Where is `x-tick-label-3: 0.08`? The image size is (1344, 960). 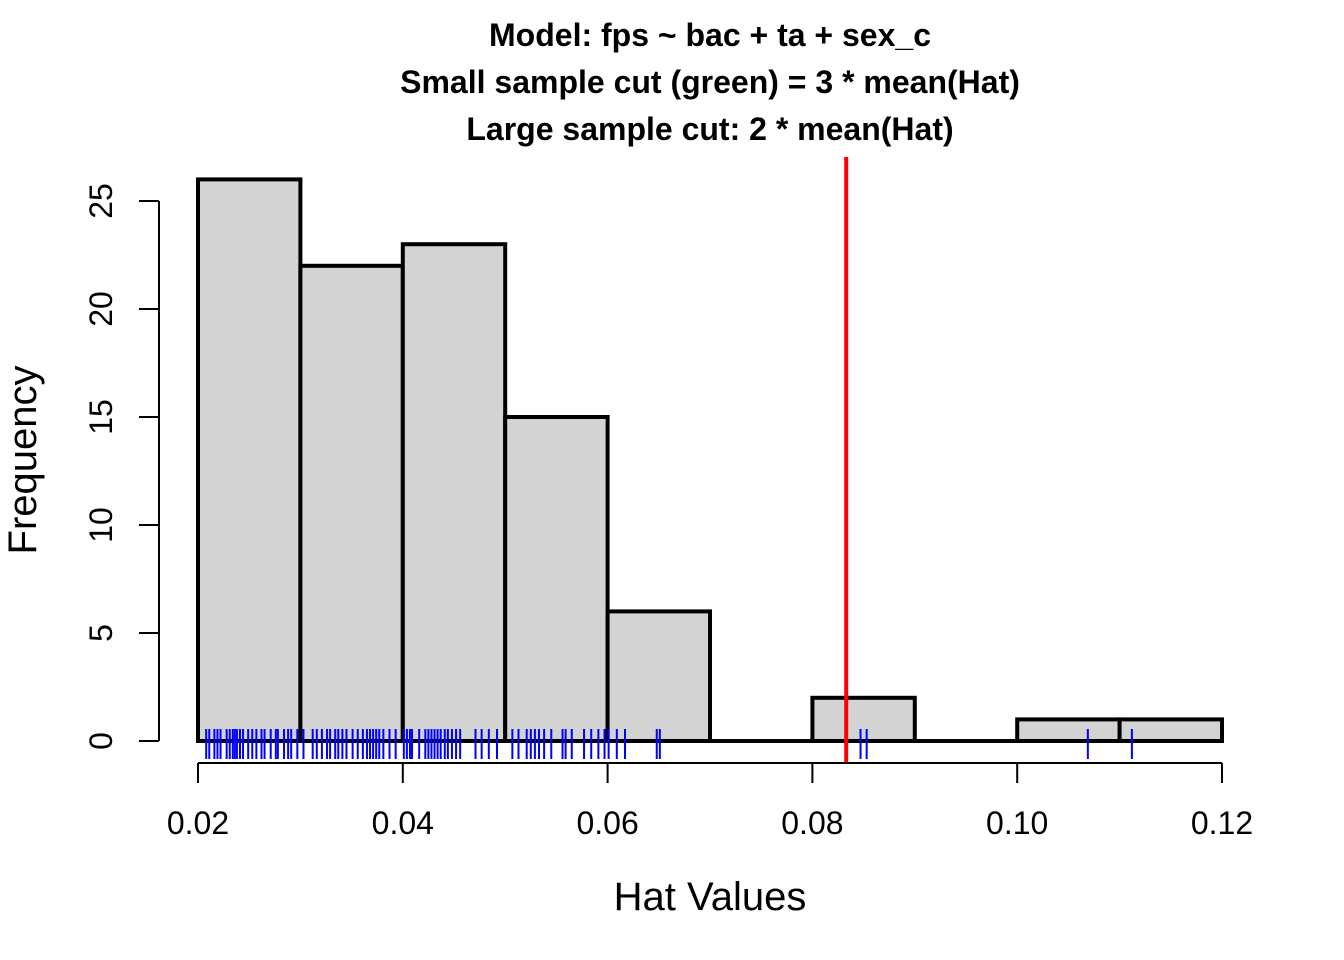 x-tick-label-3: 0.08 is located at coordinates (812, 823).